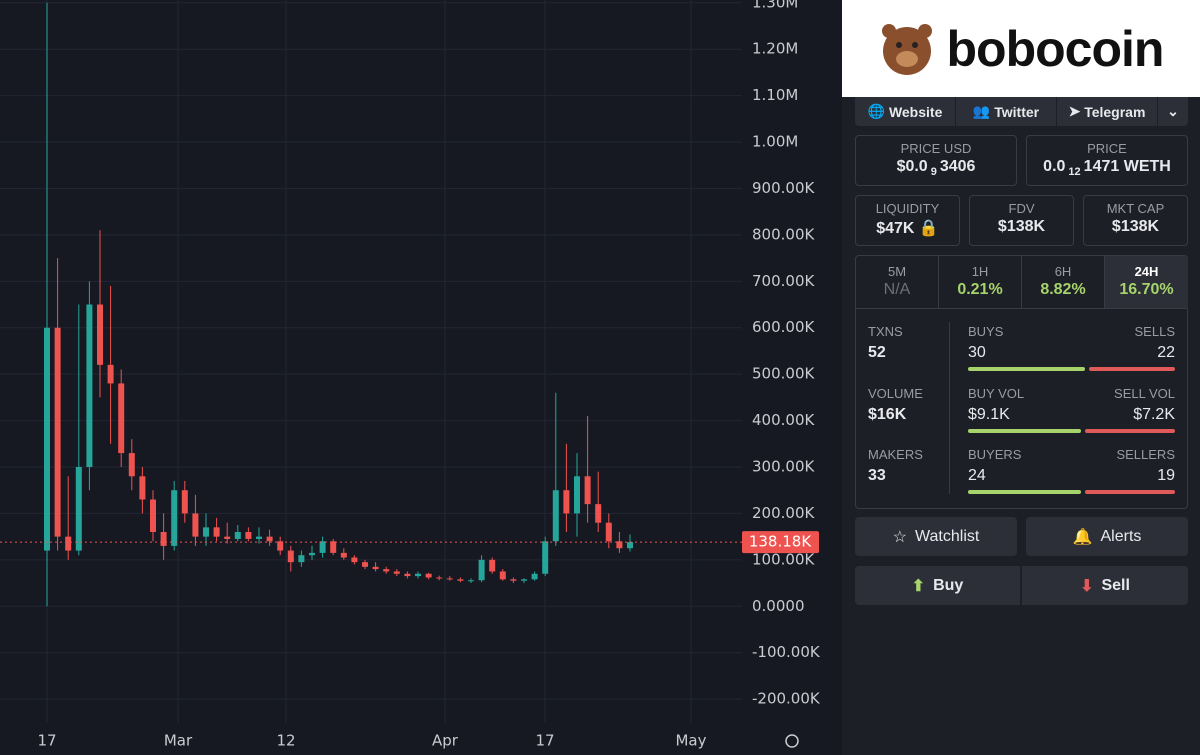 The height and width of the screenshot is (755, 1200). I want to click on value: 0.0 12 1471 WETH, so click(1107, 168).